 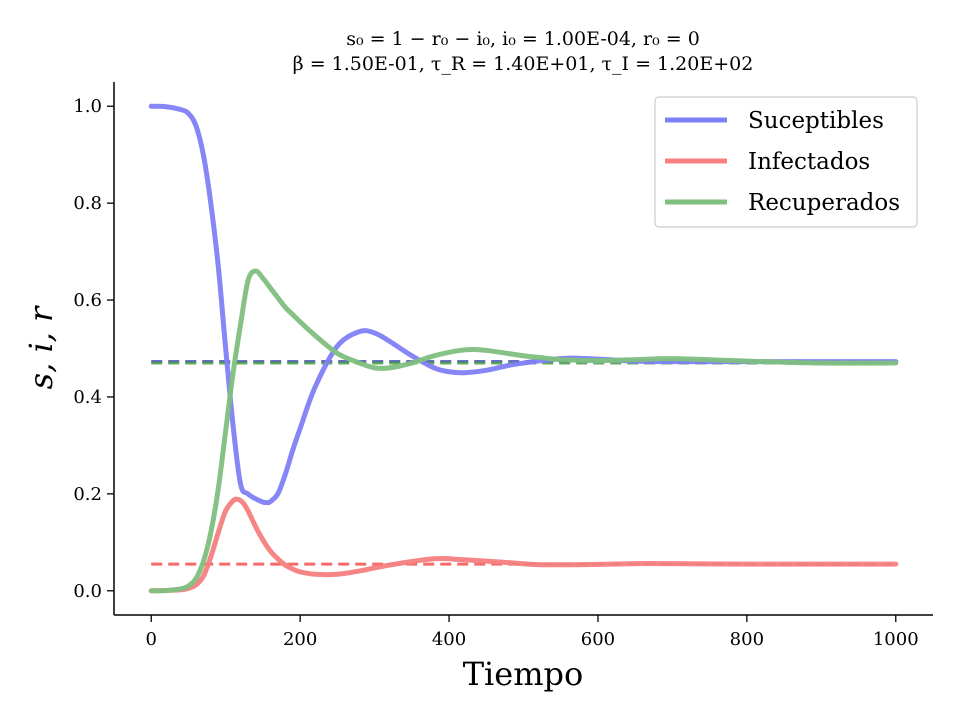 What do you see at coordinates (87, 106) in the screenshot?
I see `y-tick-label: 1.0` at bounding box center [87, 106].